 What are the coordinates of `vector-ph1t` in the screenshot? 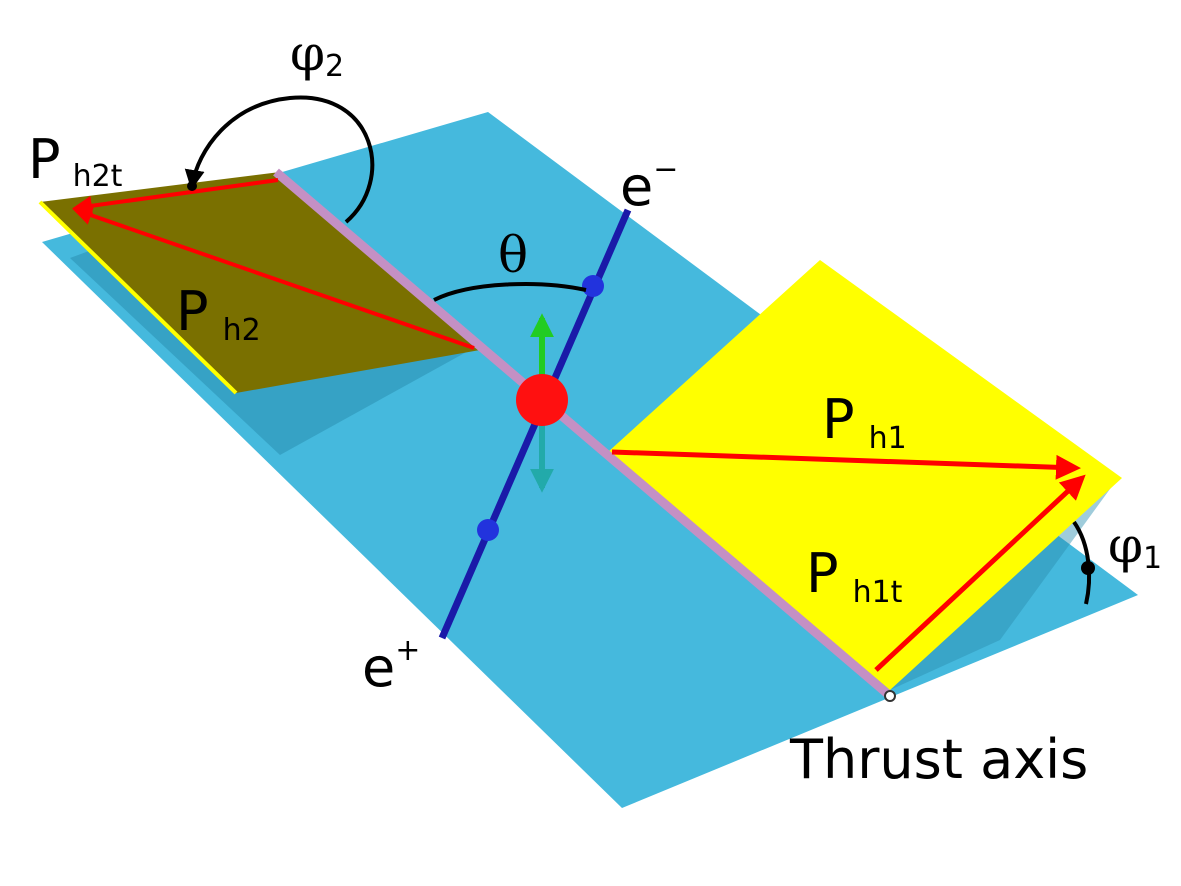 It's located at (980, 573).